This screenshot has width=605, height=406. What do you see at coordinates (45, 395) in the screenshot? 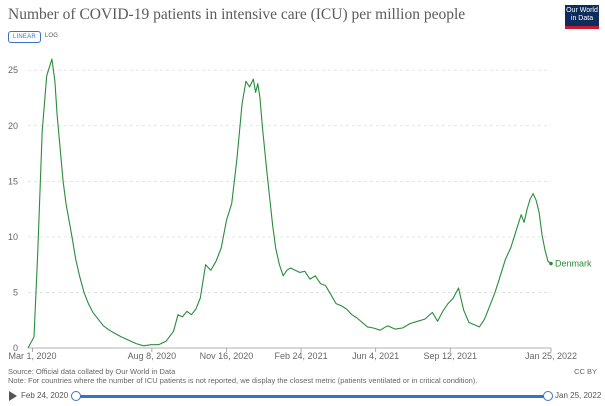
I see `timeline-start-label: Feb 24, 2020` at bounding box center [45, 395].